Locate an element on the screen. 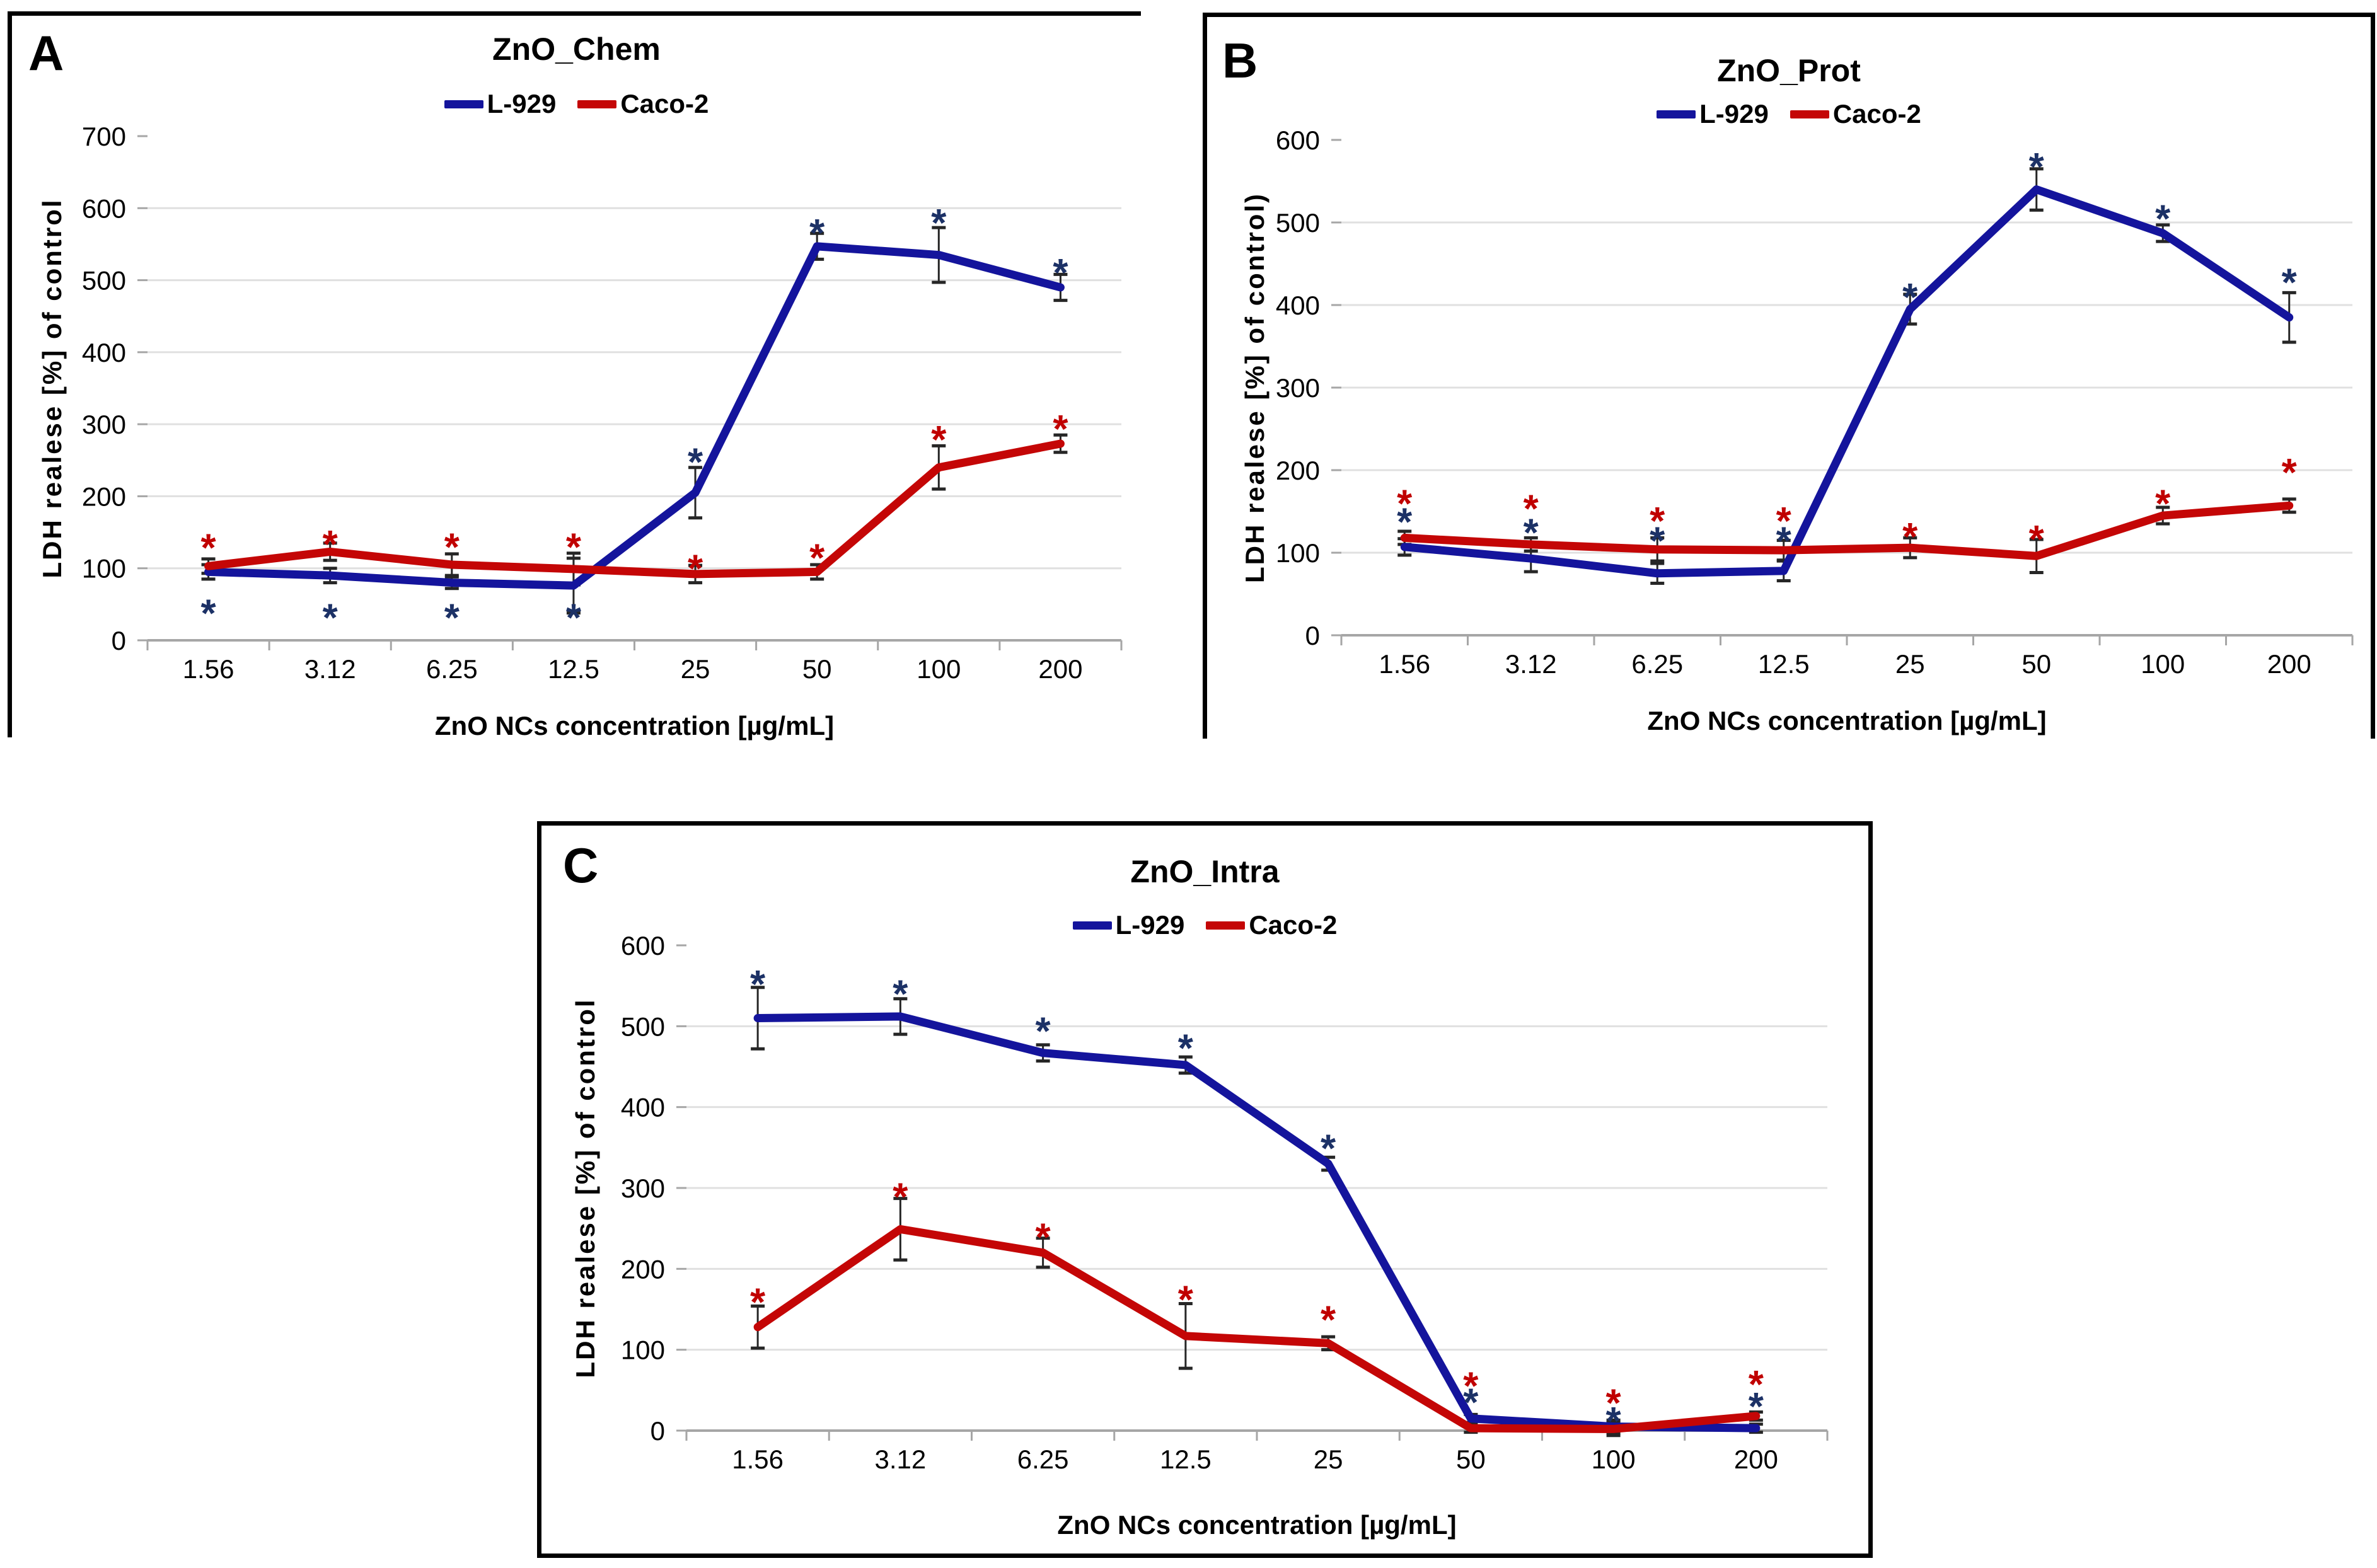 The width and height of the screenshot is (2377, 1568). svg-text: 300 is located at coordinates (1298, 388).